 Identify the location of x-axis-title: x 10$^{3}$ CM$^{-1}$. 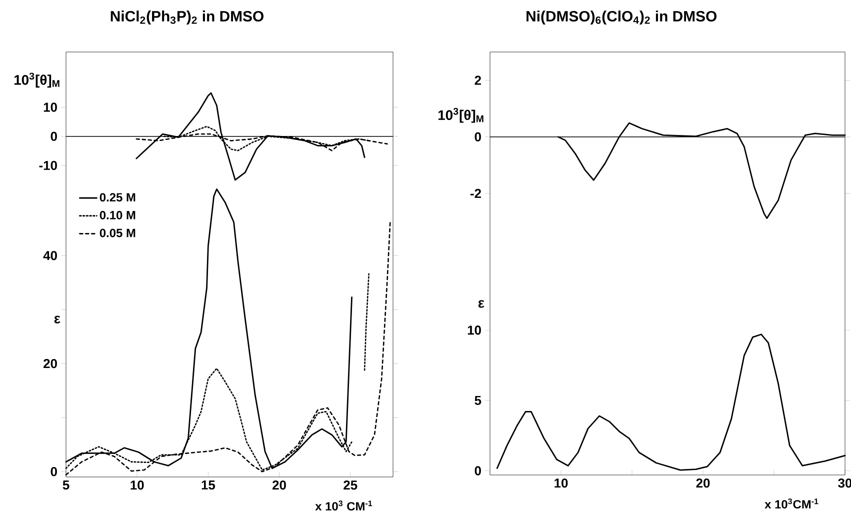
(343, 505).